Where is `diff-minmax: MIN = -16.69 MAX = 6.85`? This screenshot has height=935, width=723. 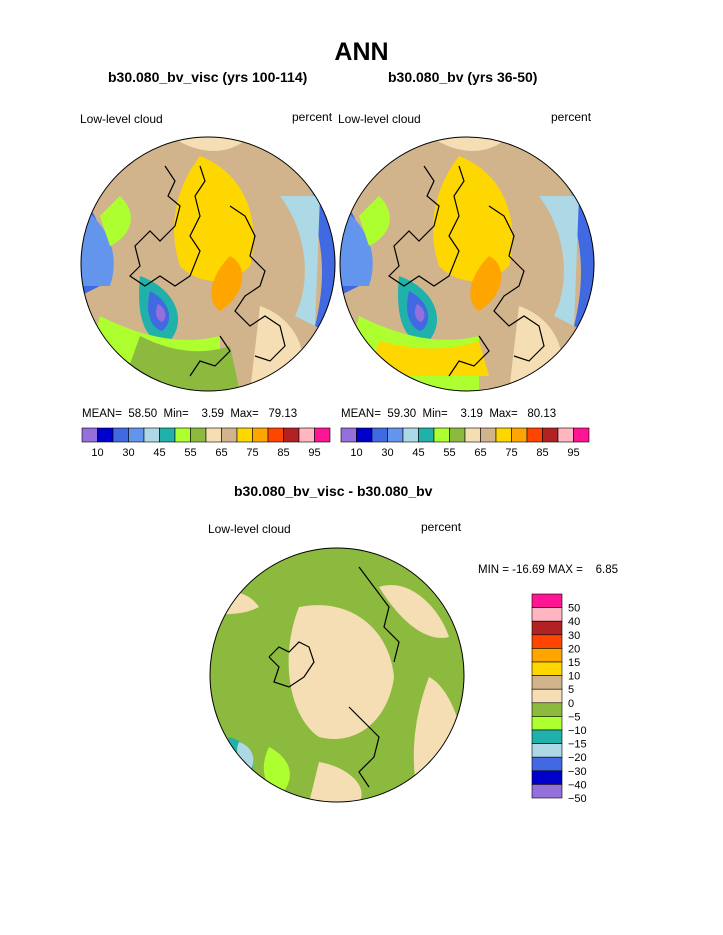
diff-minmax: MIN = -16.69 MAX = 6.85 is located at coordinates (548, 570).